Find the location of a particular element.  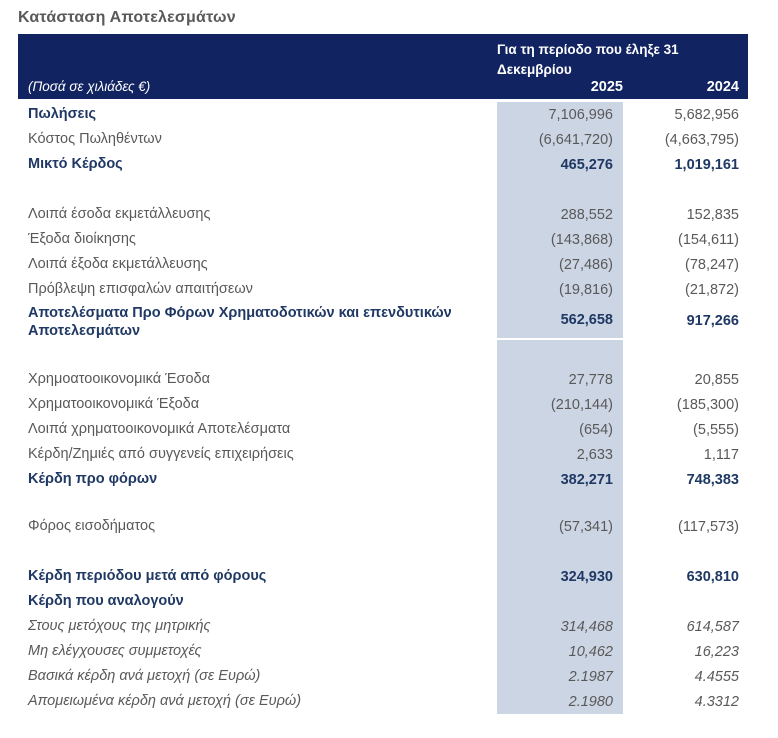

value-2024: 5,682,956 is located at coordinates (706, 114).